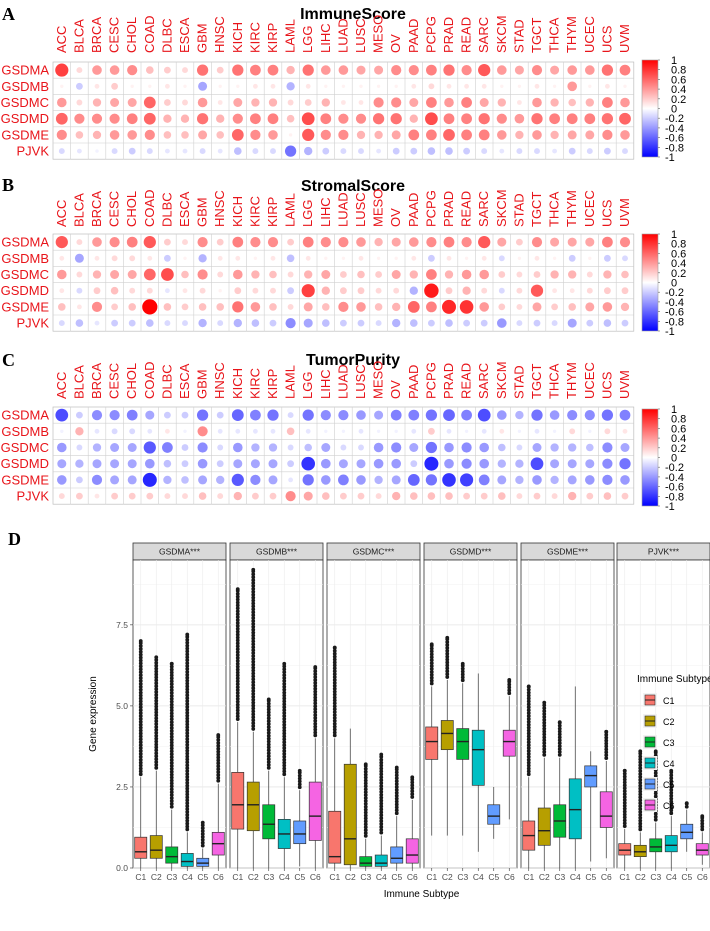  I want to click on corr-dot-GSDMC-KICH, so click(237, 274).